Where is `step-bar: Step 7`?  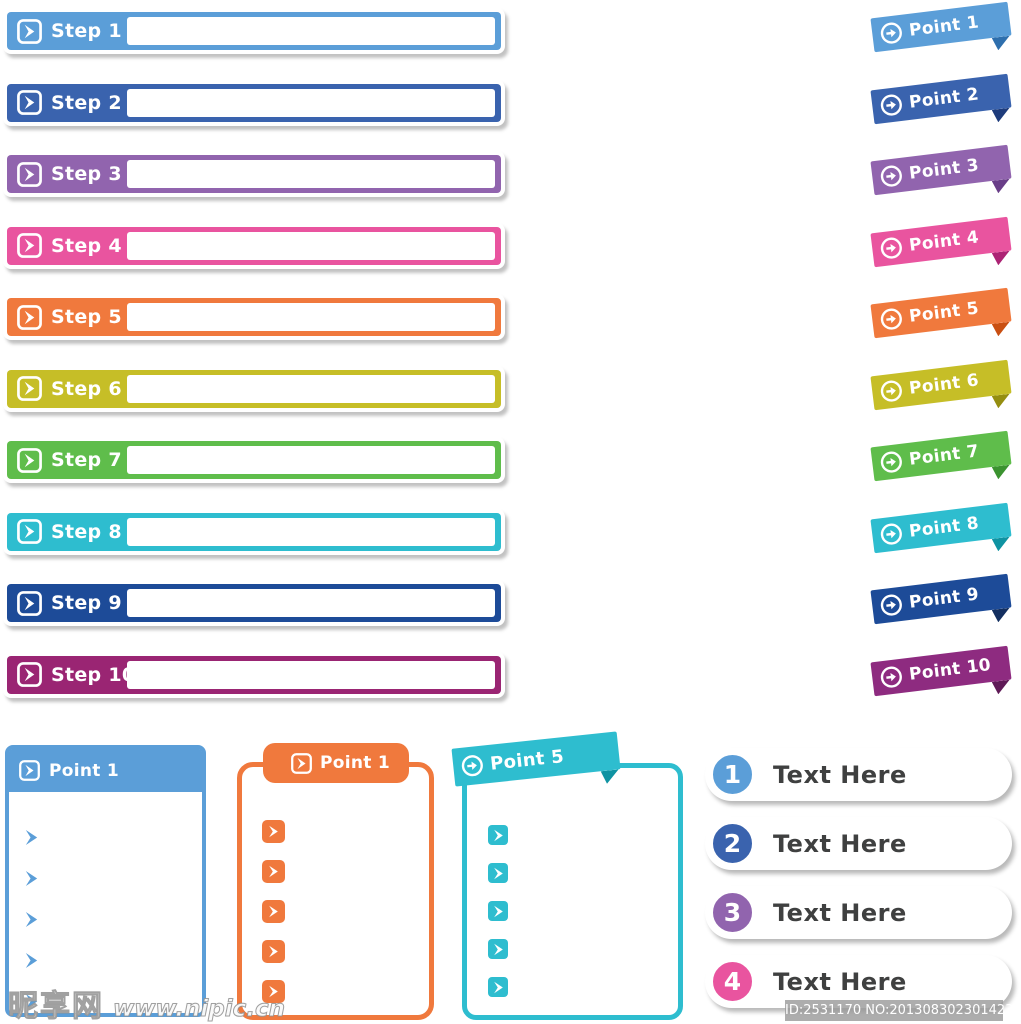
step-bar: Step 7 is located at coordinates (686, 457).